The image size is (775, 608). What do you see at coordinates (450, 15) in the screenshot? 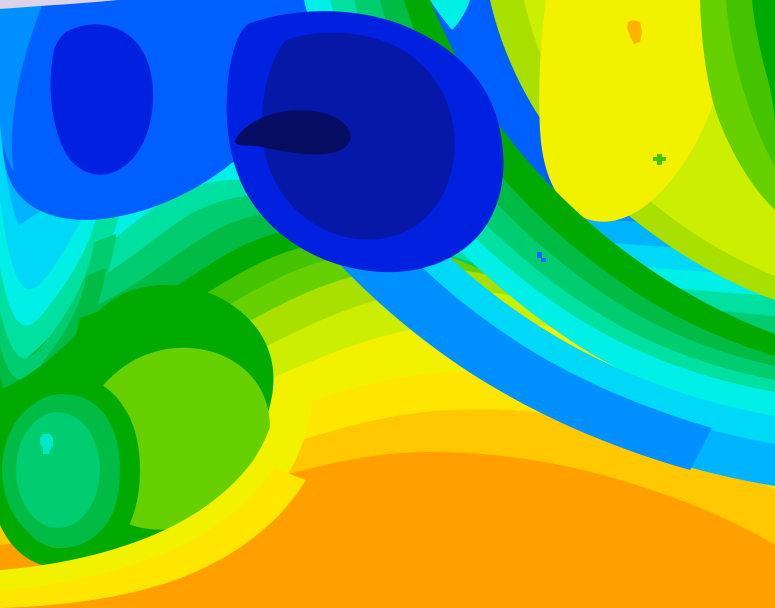
I see `top-edge-cyan-sliver` at bounding box center [450, 15].